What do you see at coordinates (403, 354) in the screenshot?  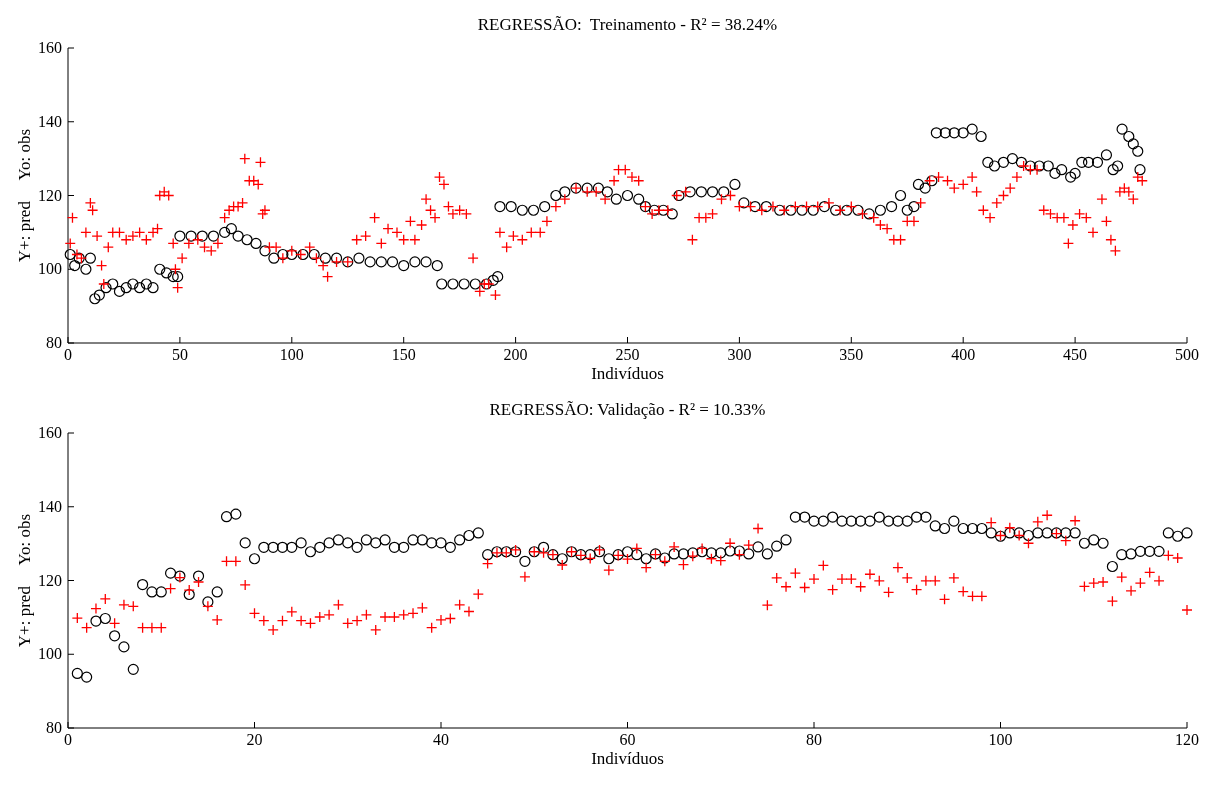 I see `x-tick-label: 150` at bounding box center [403, 354].